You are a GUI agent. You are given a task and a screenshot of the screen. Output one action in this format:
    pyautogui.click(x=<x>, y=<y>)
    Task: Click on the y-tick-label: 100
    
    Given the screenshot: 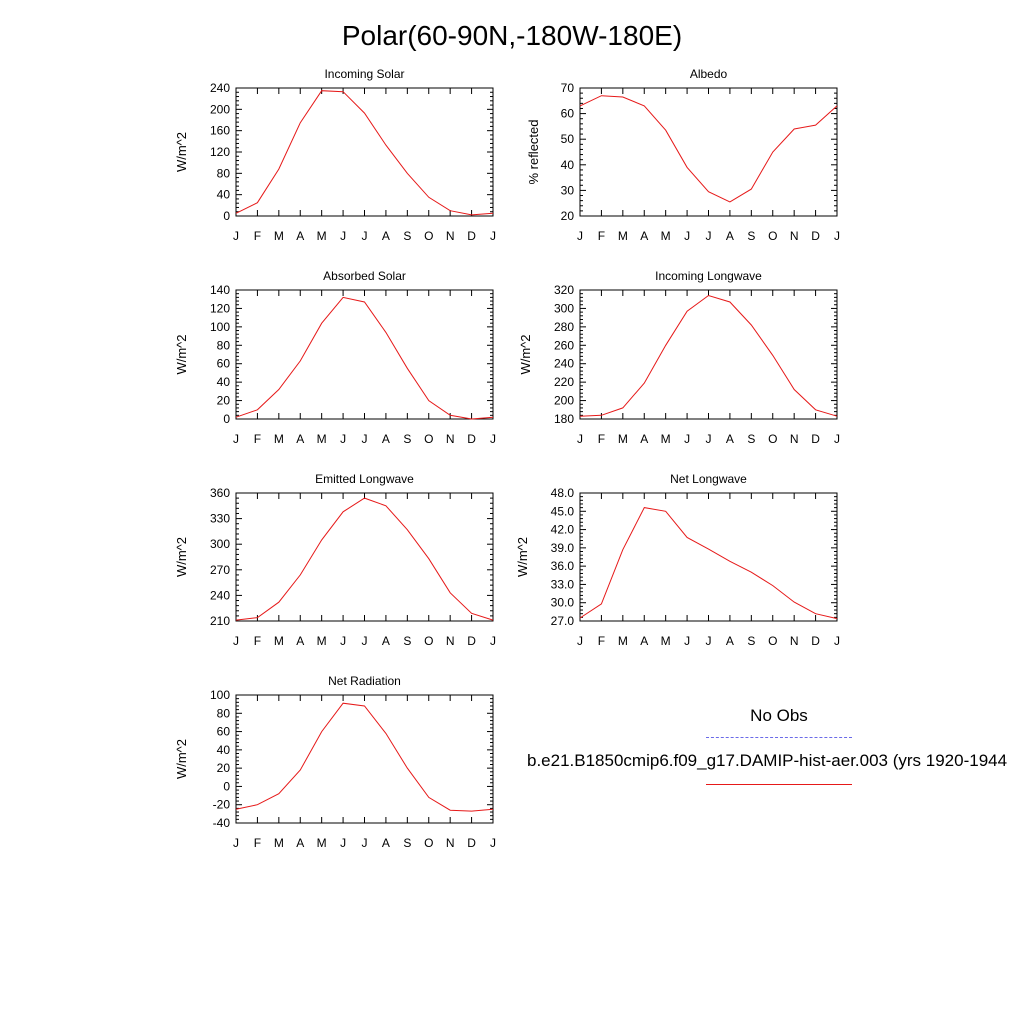 What is the action you would take?
    pyautogui.click(x=220, y=695)
    